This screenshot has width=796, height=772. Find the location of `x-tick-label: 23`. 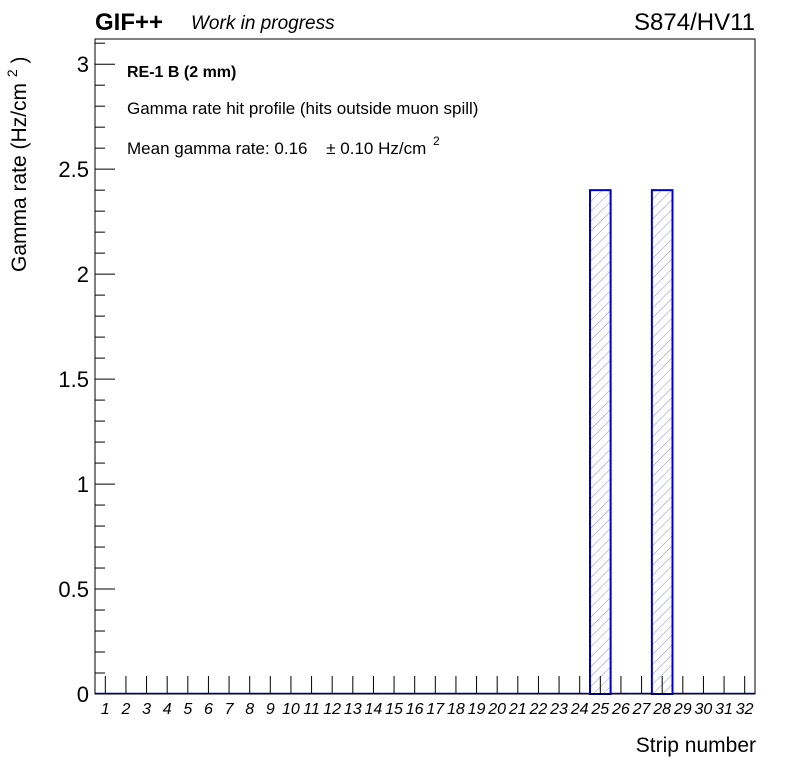

x-tick-label: 23 is located at coordinates (558, 709).